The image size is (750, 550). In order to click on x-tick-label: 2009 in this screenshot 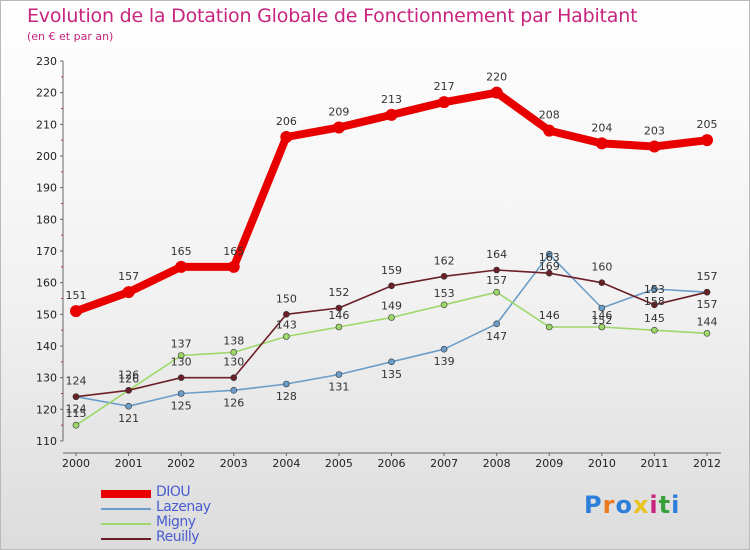, I will do `click(549, 463)`.